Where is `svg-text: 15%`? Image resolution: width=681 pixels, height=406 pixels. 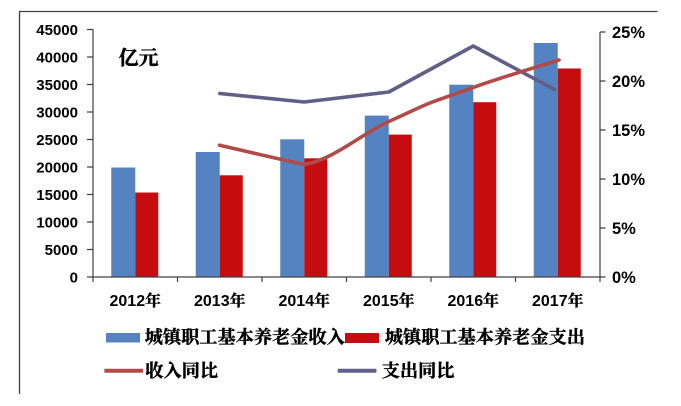 svg-text: 15% is located at coordinates (628, 131).